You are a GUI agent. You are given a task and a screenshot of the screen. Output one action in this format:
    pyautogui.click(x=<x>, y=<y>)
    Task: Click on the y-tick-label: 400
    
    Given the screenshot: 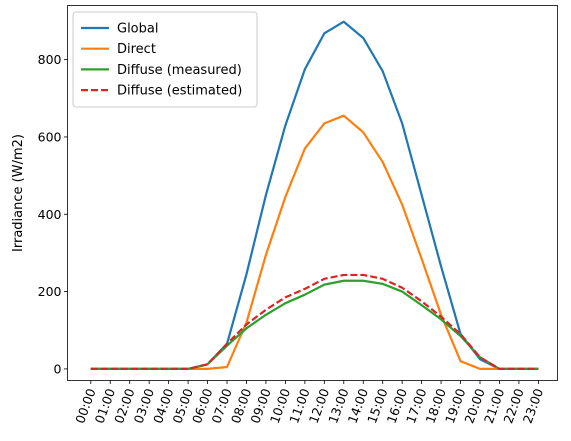 What is the action you would take?
    pyautogui.click(x=50, y=214)
    